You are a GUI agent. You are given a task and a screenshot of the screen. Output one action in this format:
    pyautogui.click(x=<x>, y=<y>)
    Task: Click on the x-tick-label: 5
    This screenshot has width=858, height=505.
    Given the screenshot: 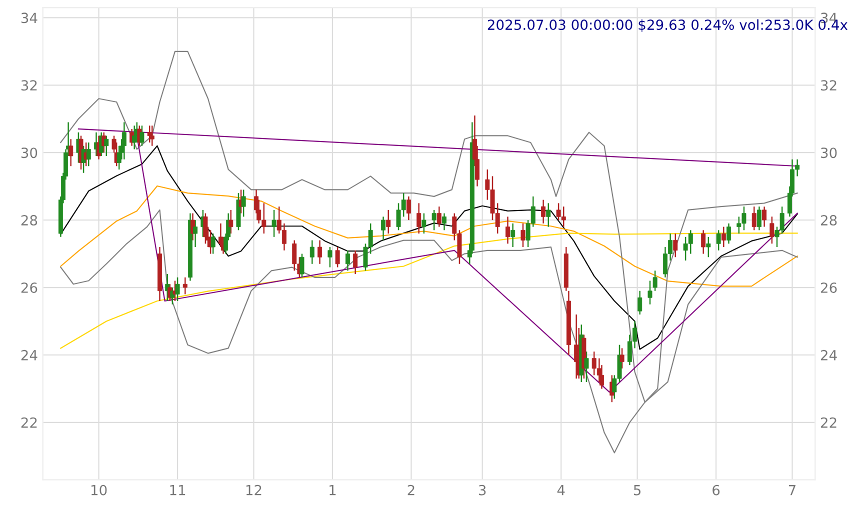 What is the action you would take?
    pyautogui.click(x=637, y=490)
    